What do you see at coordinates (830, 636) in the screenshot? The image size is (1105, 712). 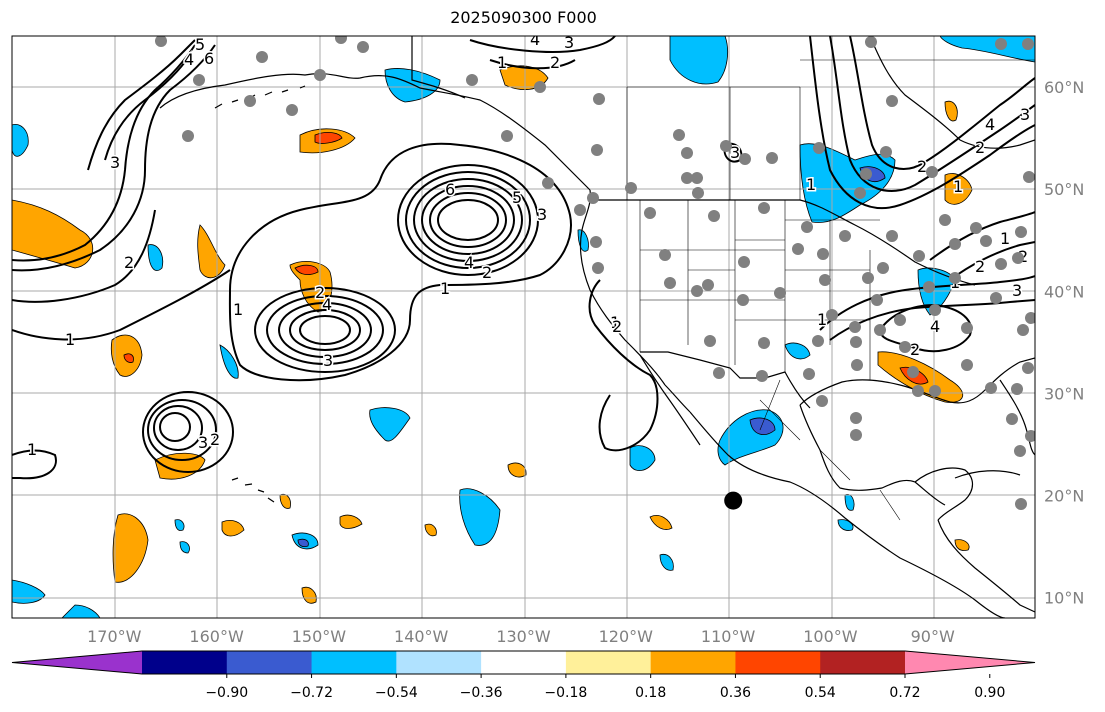 I see `longitude-label: 100°W` at bounding box center [830, 636].